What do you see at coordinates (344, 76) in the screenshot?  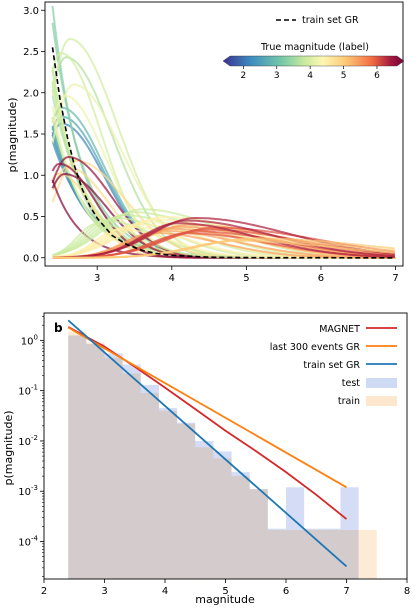 I see `a-colorbar-tick-label: 5` at bounding box center [344, 76].